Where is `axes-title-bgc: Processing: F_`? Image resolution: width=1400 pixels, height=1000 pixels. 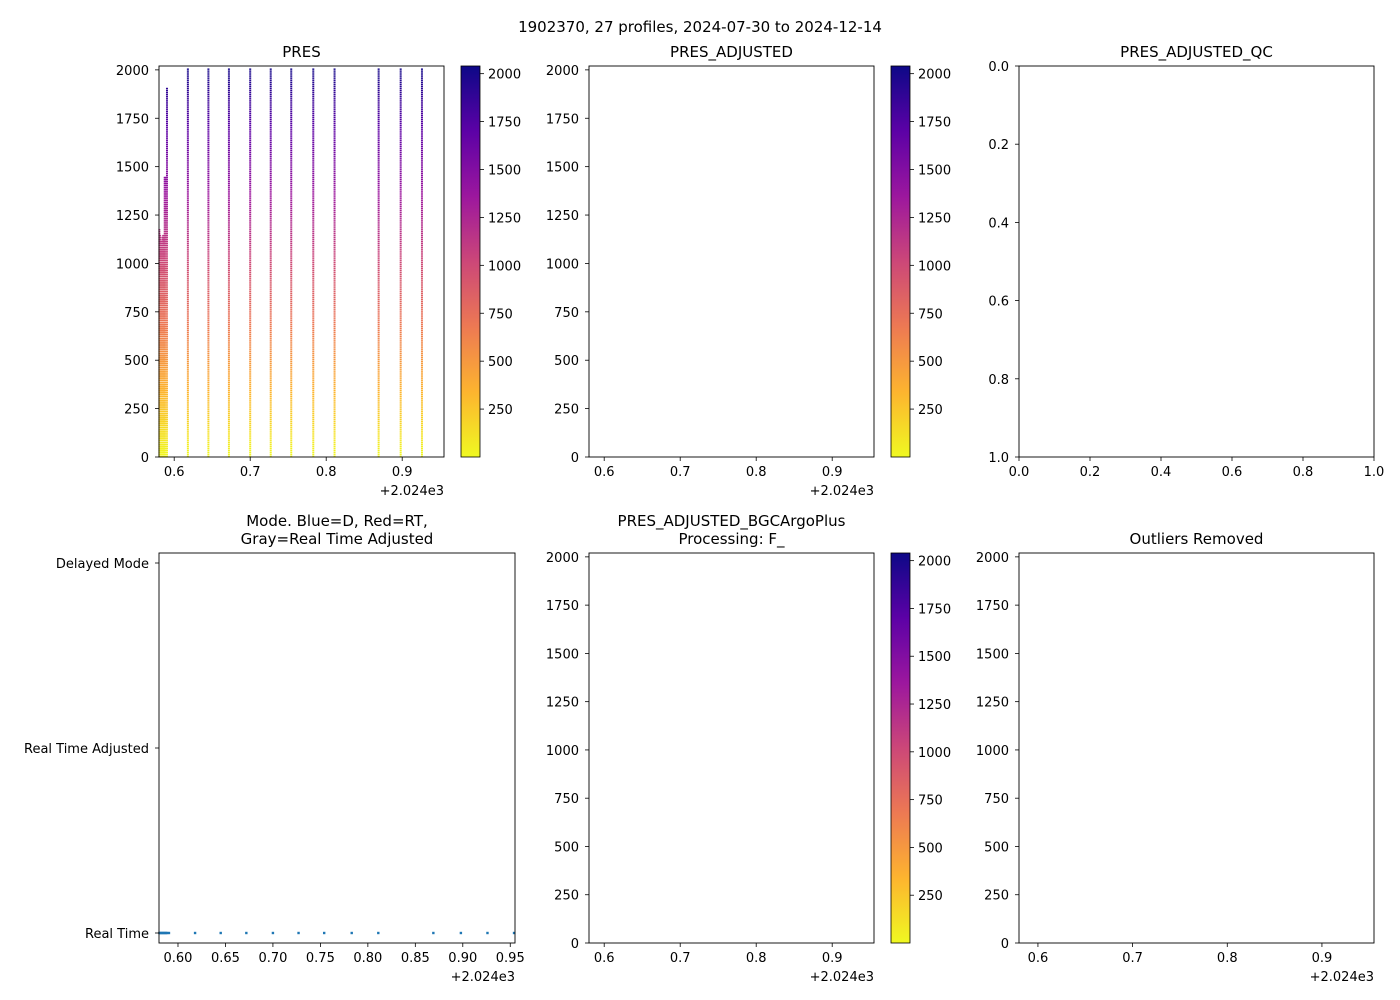
axes-title-bgc: Processing: F_ is located at coordinates (731, 539).